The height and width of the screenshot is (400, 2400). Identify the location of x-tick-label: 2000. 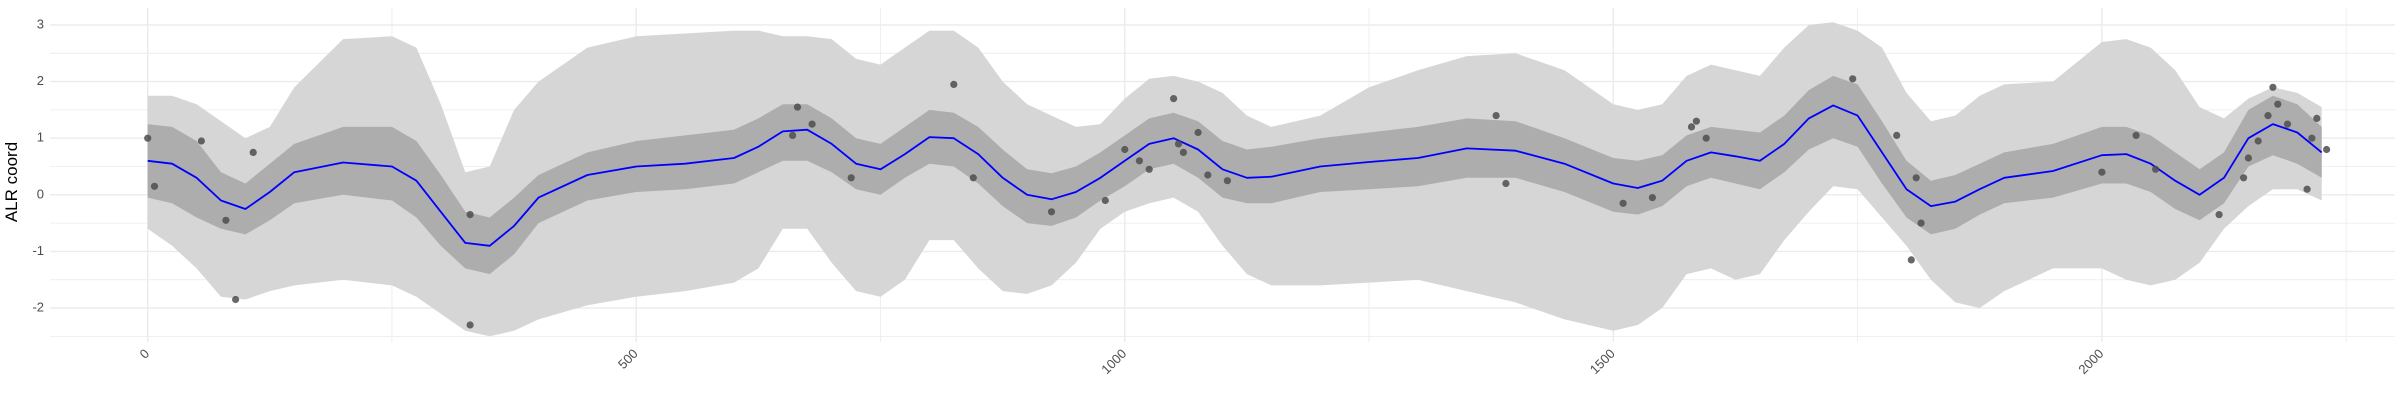
(2090, 361).